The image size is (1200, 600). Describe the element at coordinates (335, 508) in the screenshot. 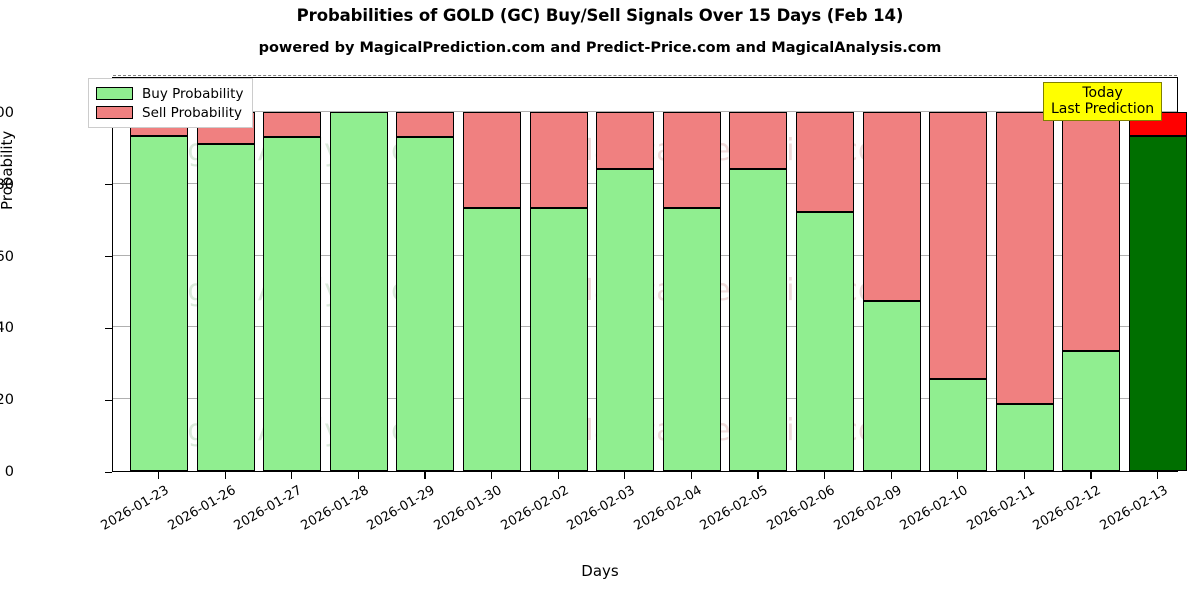

I see `x-tick-label-2026-01-28: 2026-01-28` at that location.